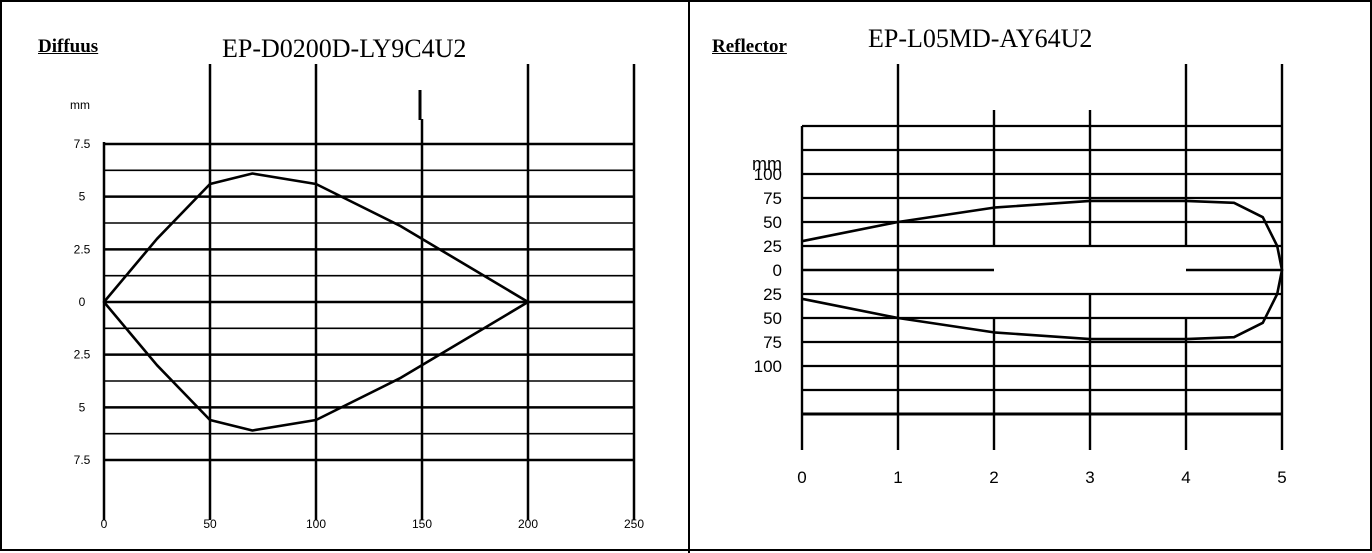  I want to click on diffuus-x-tick-label: 150, so click(422, 524).